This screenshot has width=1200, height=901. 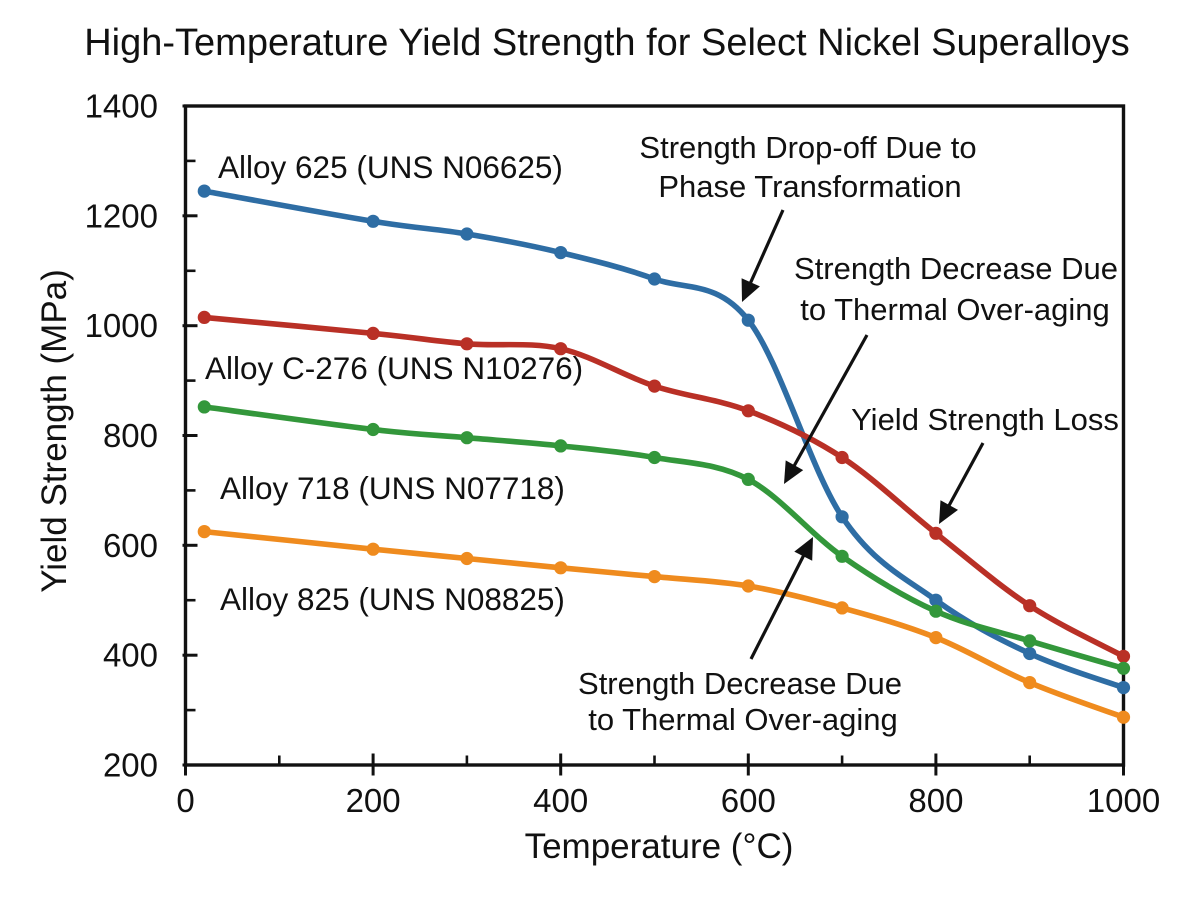 What do you see at coordinates (392, 599) in the screenshot?
I see `svg-text: Alloy 825 (UNS N08825)` at bounding box center [392, 599].